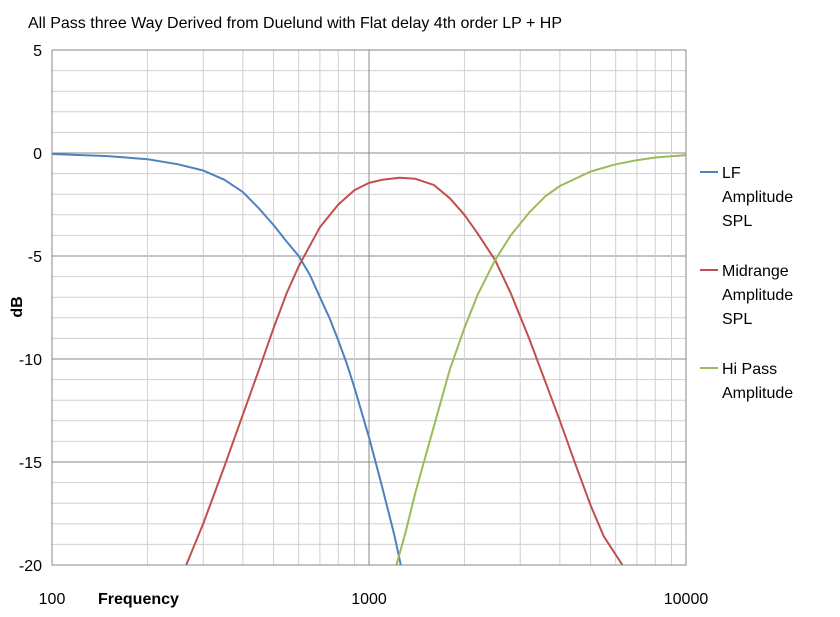  I want to click on legend-label-lf: SPL, so click(737, 221).